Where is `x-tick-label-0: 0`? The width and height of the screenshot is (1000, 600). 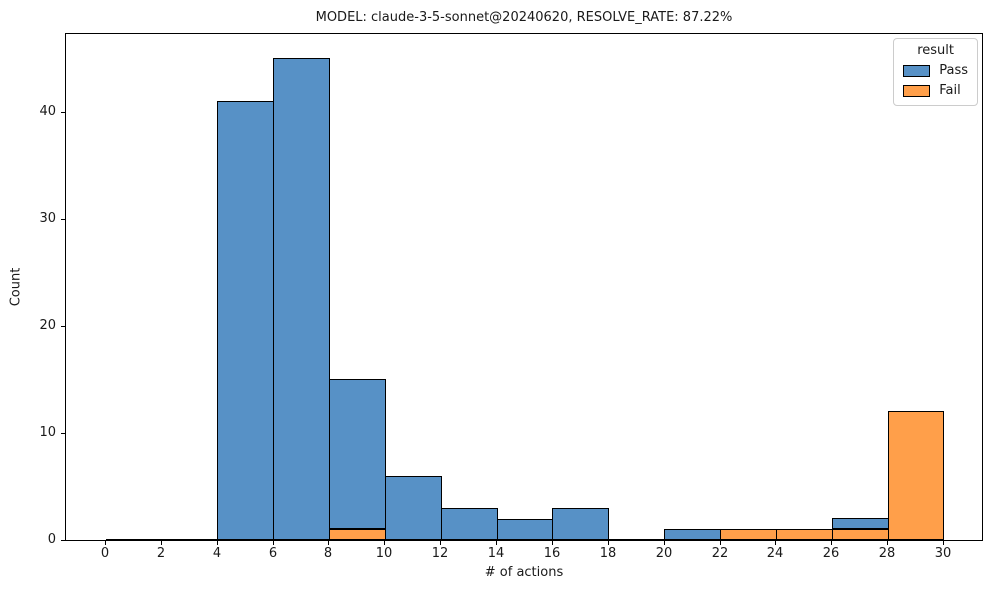 x-tick-label-0: 0 is located at coordinates (105, 553).